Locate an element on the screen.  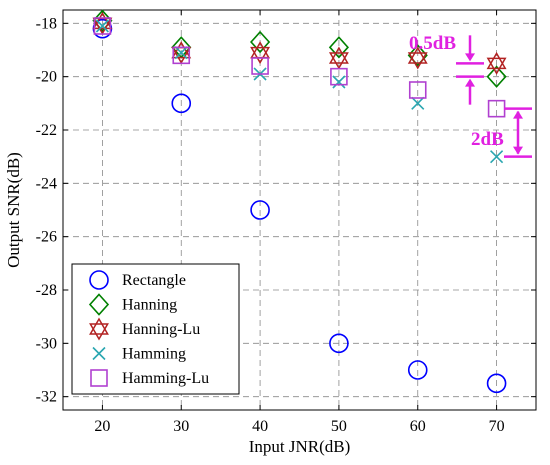
legend-item-hanning: Hanning is located at coordinates (132, 304).